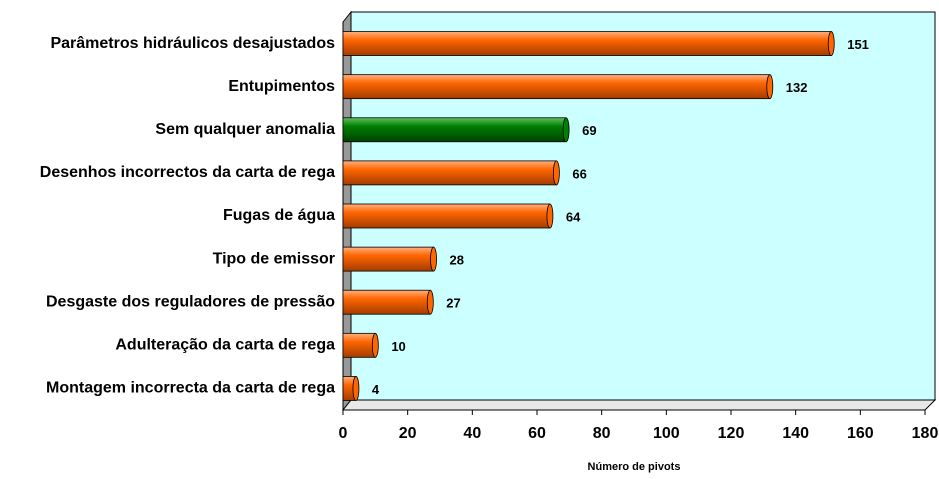 The height and width of the screenshot is (479, 939). I want to click on y-tick-label: Desgaste dos reguladores de pressão, so click(190, 301).